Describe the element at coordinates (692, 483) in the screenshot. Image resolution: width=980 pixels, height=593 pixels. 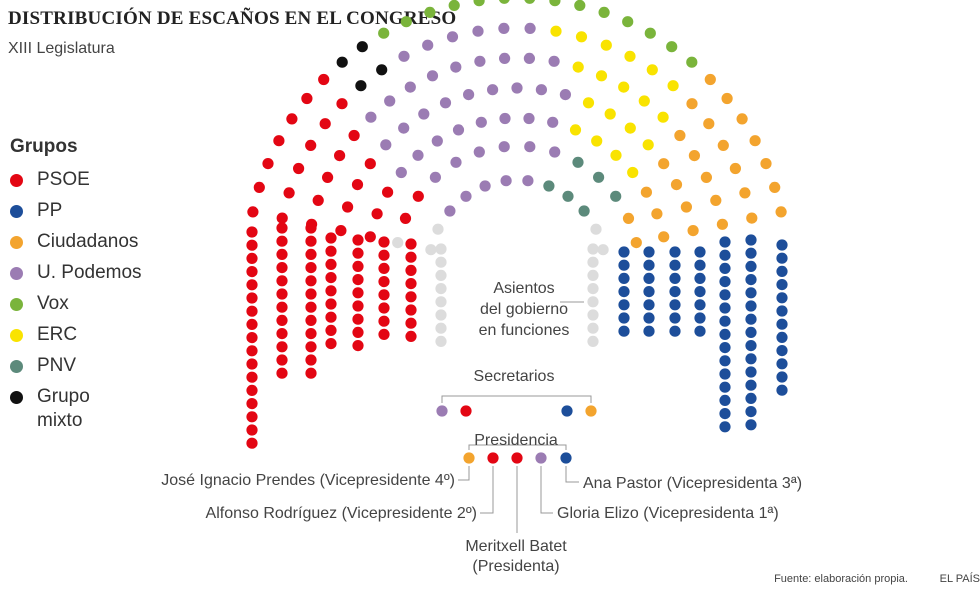
I see `vp3-label: Ana Pastor (Vicepresidenta 3ª)` at that location.